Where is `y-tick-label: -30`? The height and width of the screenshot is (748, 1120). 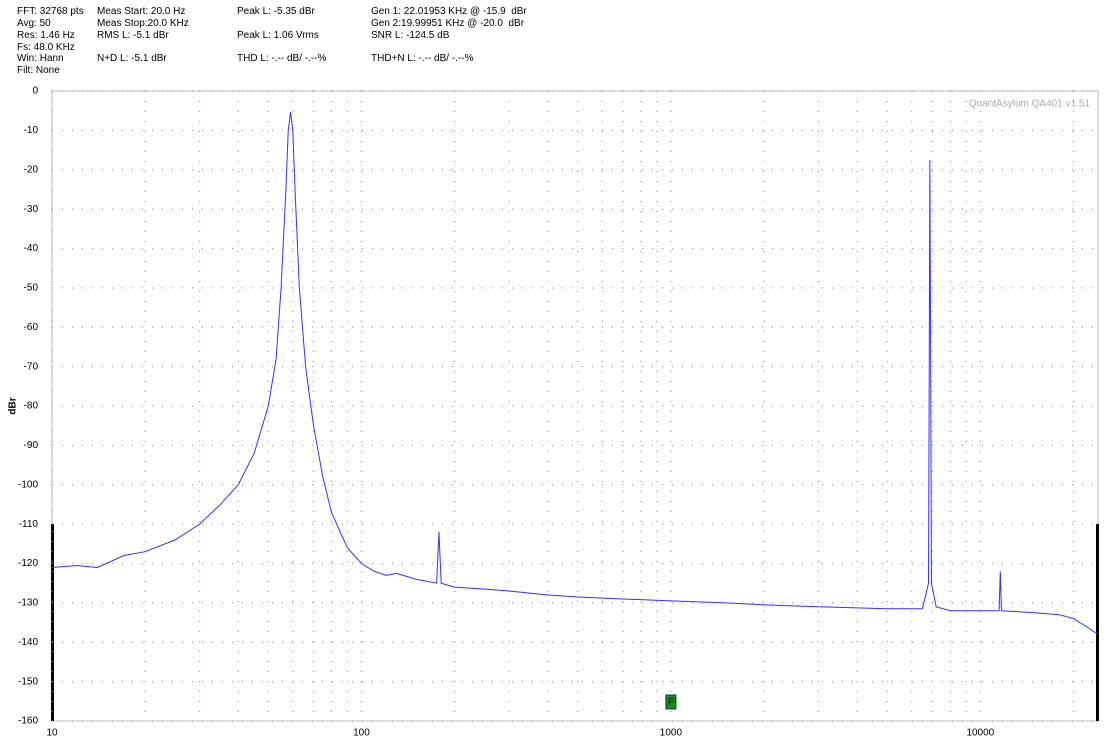 y-tick-label: -30 is located at coordinates (31, 209).